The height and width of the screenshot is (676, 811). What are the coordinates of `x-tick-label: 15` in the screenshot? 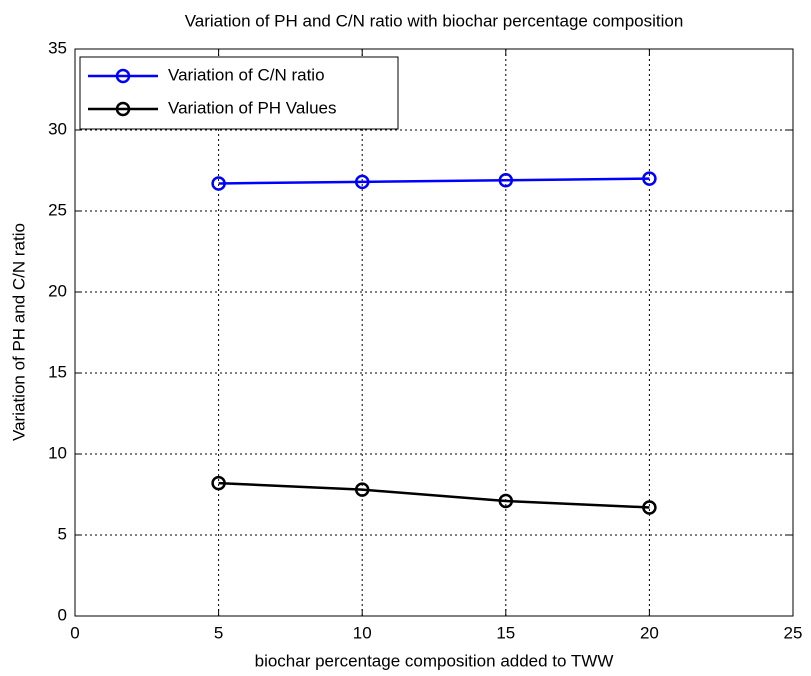 It's located at (505, 632).